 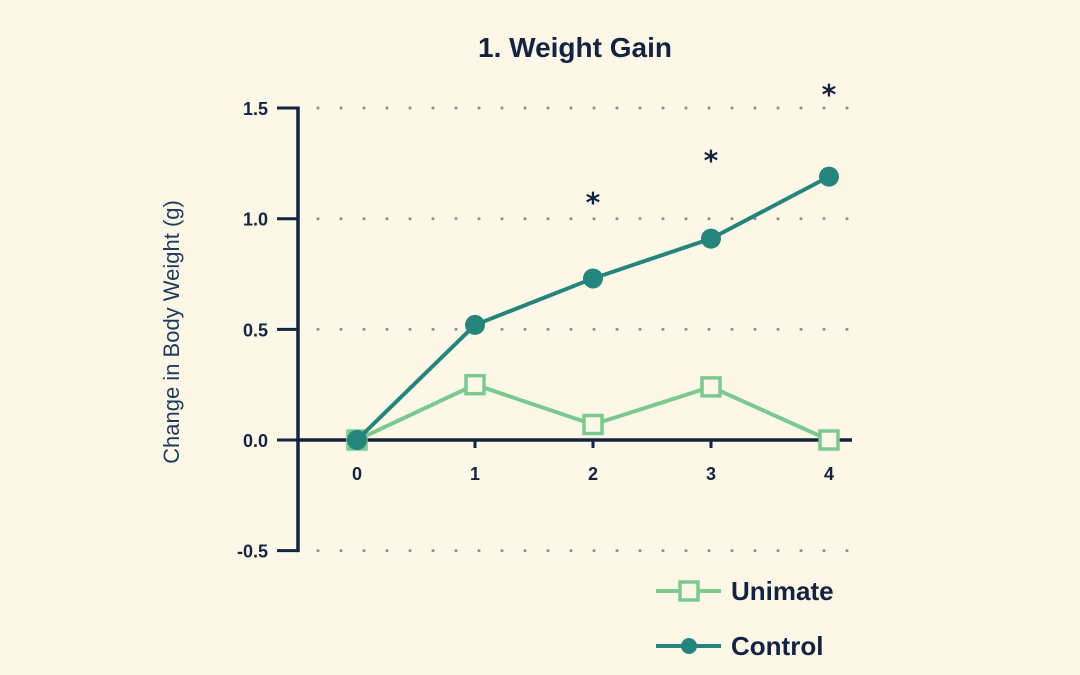 I want to click on y-tick-label: 0.0, so click(x=255, y=441).